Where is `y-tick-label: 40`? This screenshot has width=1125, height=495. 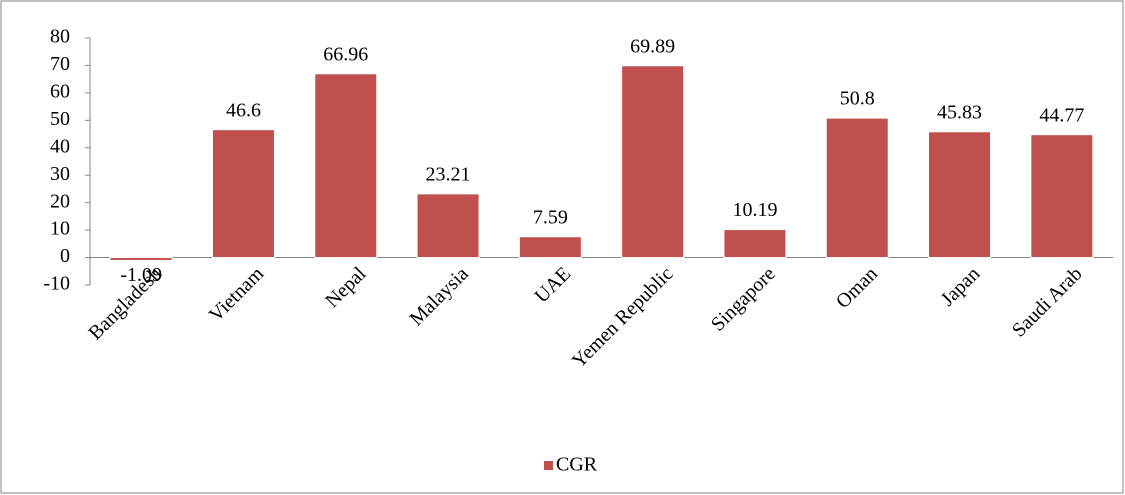
y-tick-label: 40 is located at coordinates (60, 146).